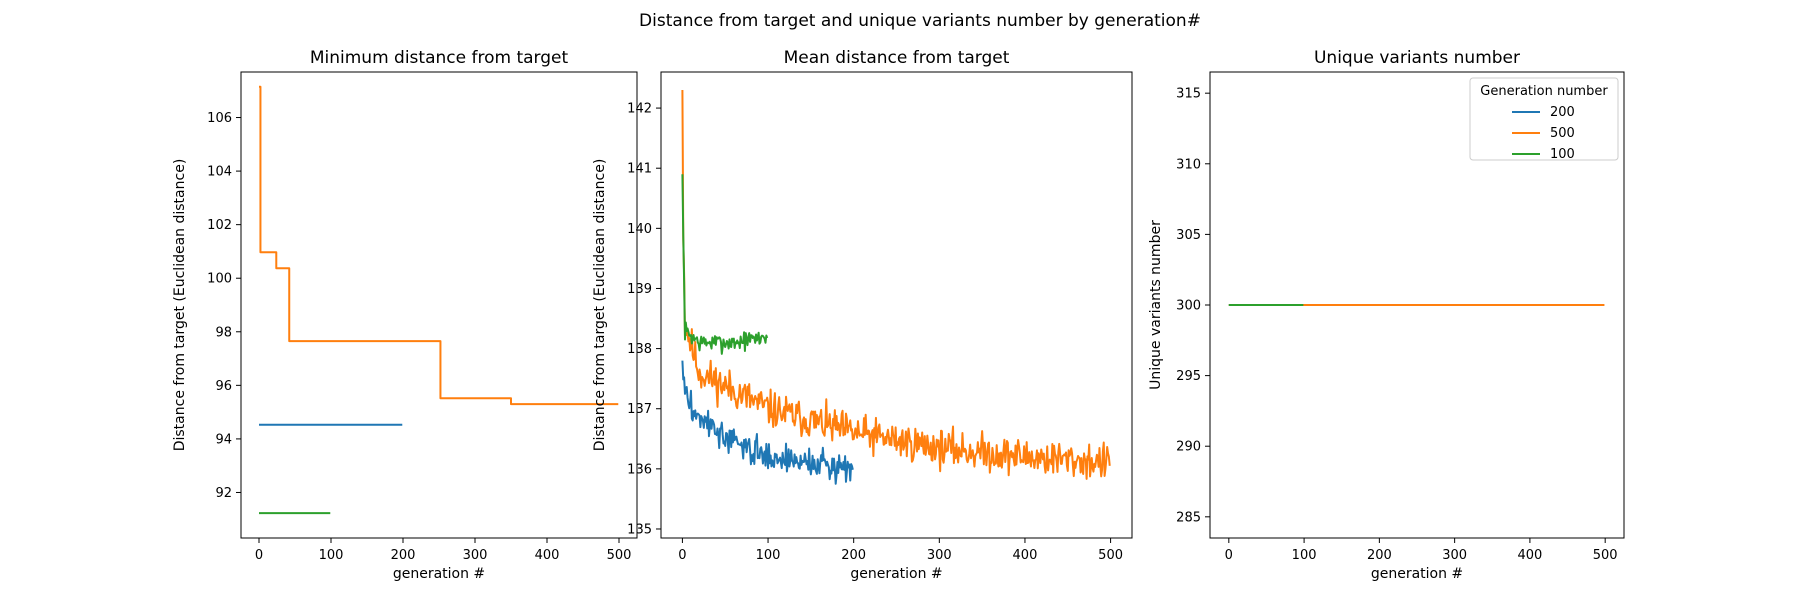  What do you see at coordinates (223, 439) in the screenshot?
I see `y-tick-label: 94` at bounding box center [223, 439].